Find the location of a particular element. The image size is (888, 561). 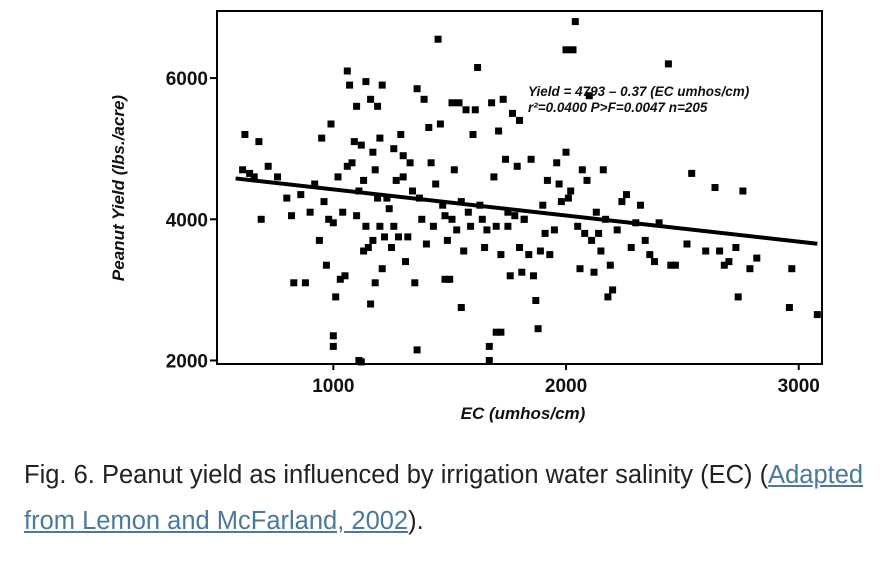

x-axis-title: EC (umhos/cm) is located at coordinates (523, 413).